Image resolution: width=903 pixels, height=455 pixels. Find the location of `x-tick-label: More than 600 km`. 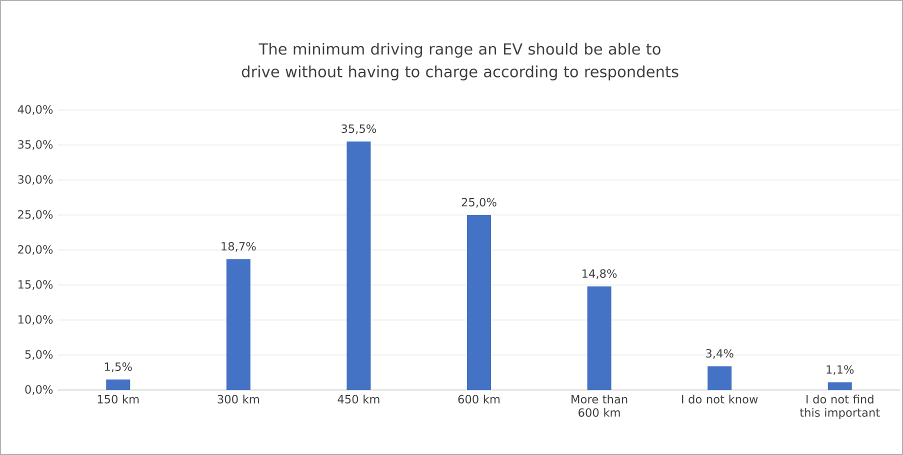

x-tick-label: More than 600 km is located at coordinates (600, 405).